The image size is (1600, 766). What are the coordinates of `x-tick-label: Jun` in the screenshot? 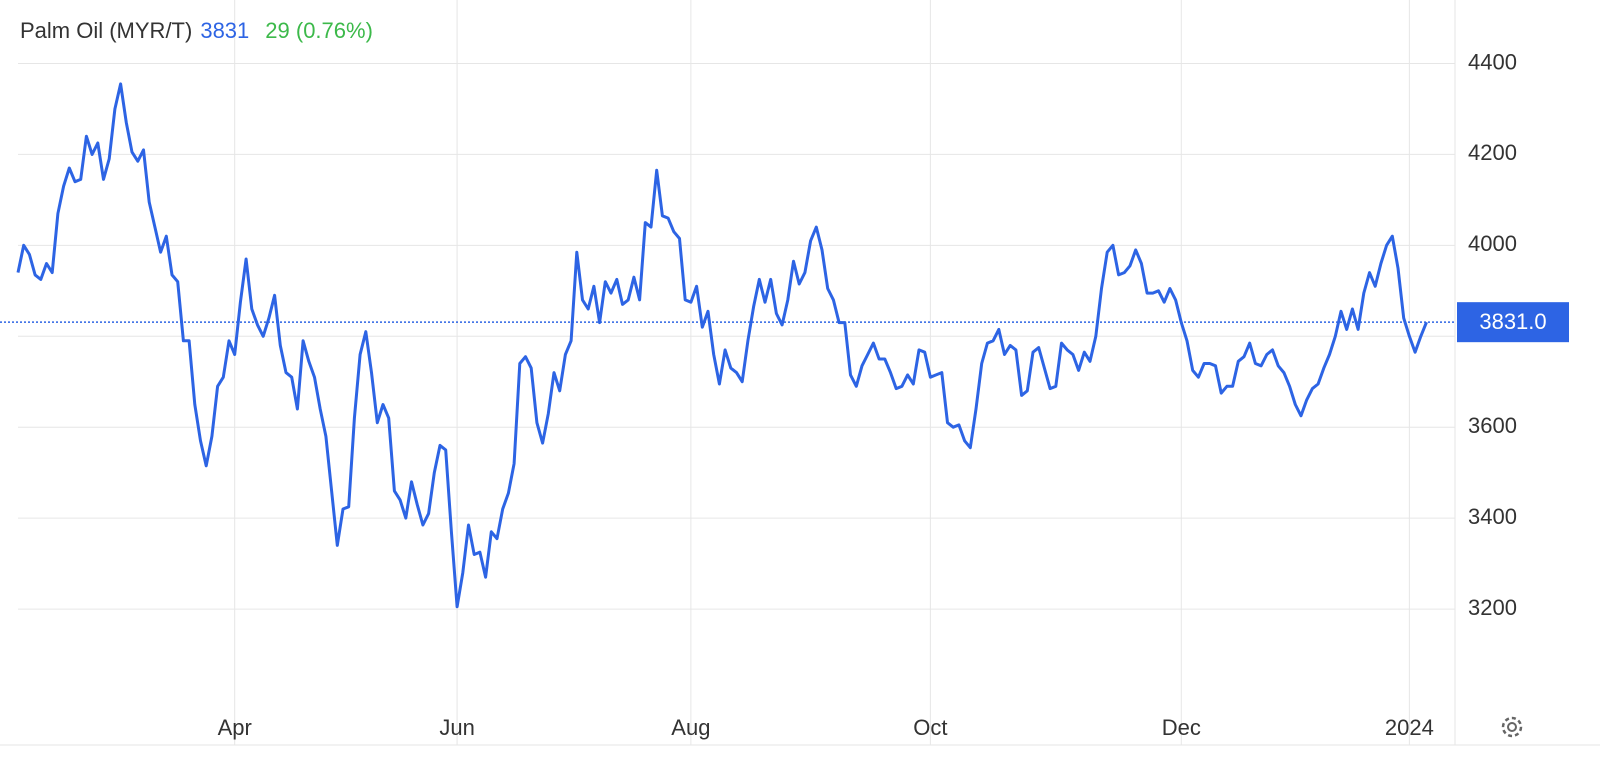 It's located at (456, 727).